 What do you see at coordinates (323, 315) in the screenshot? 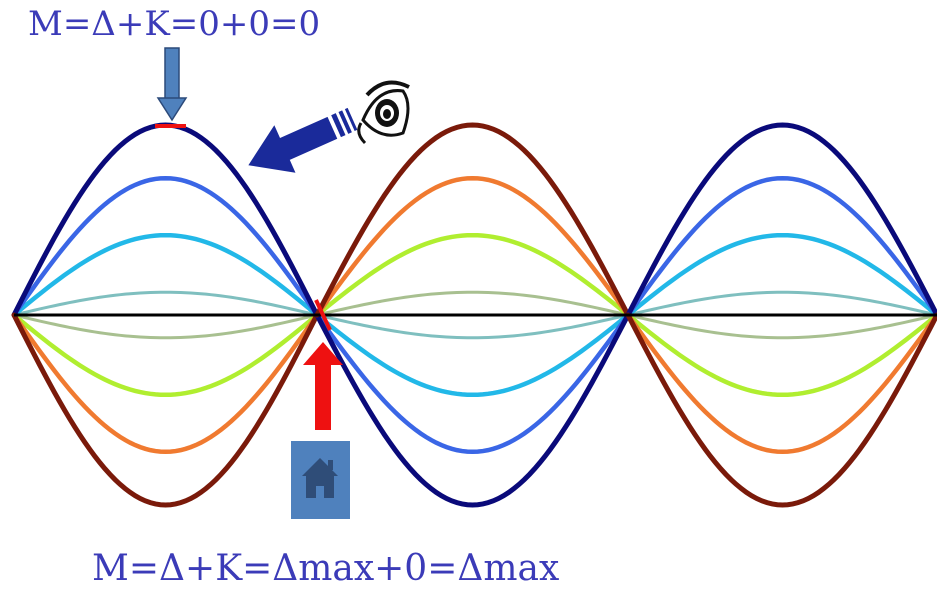
I see `node-marker` at bounding box center [323, 315].